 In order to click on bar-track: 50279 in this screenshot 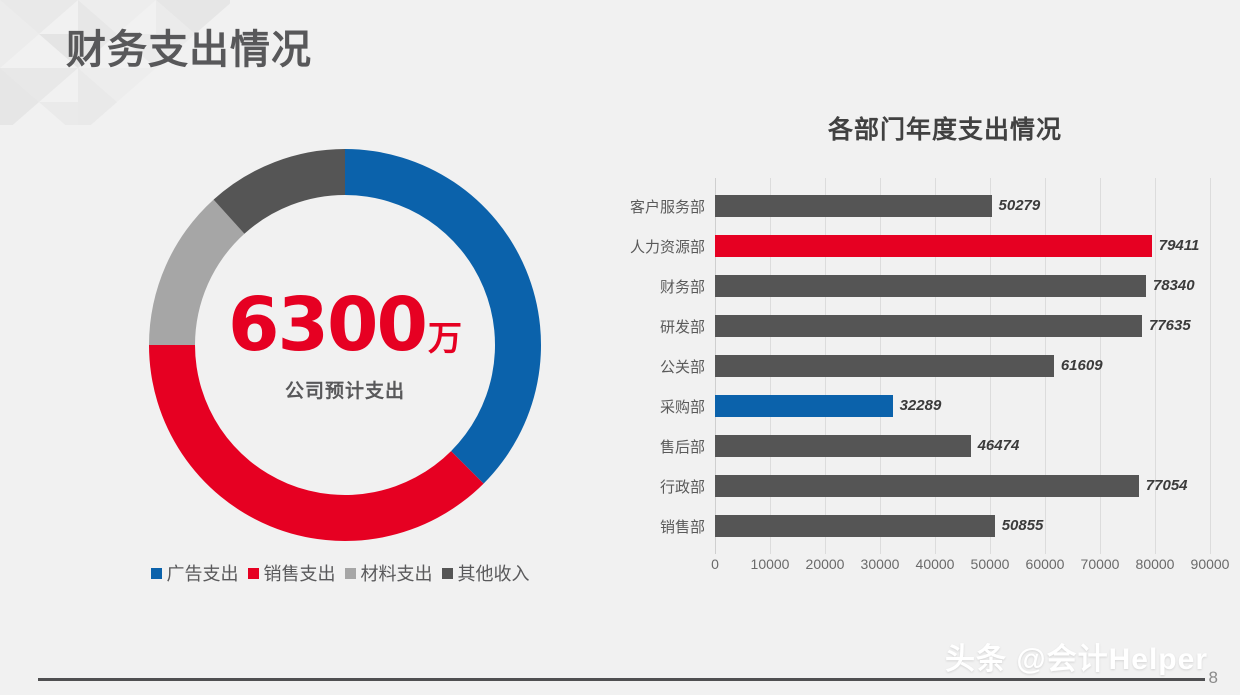, I will do `click(962, 206)`.